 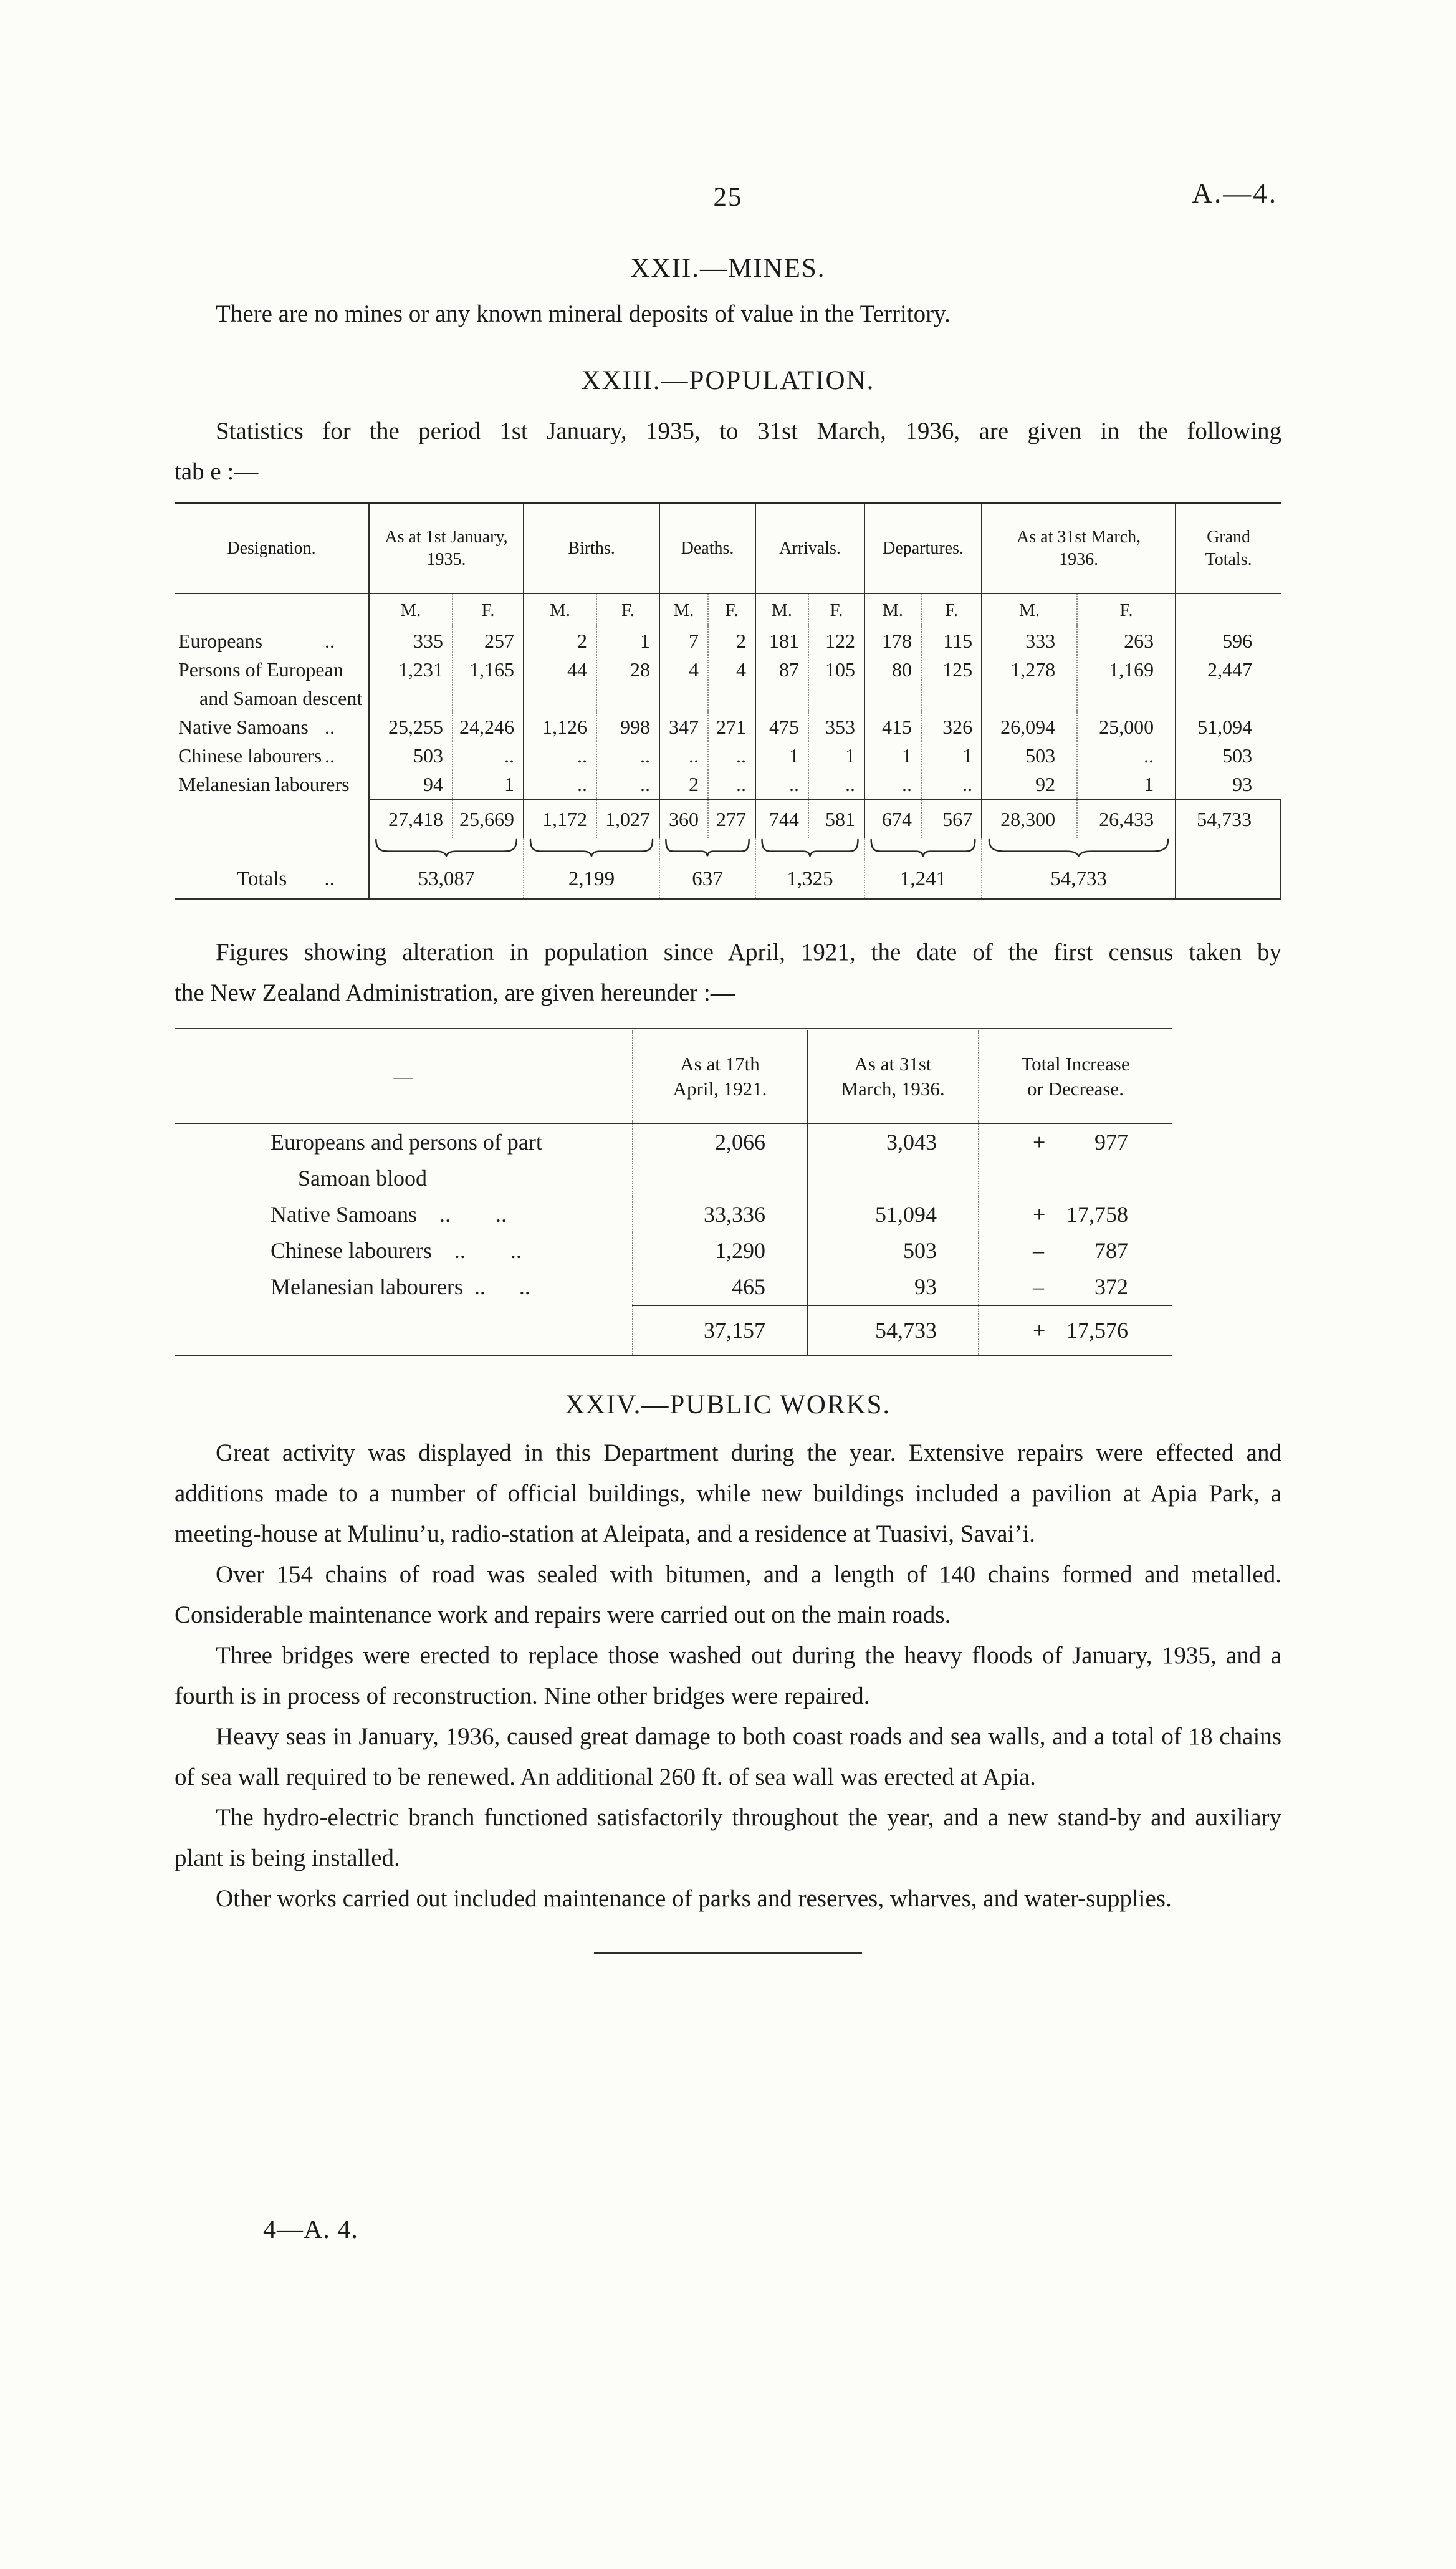 I want to click on value-cell: 7, so click(x=684, y=641).